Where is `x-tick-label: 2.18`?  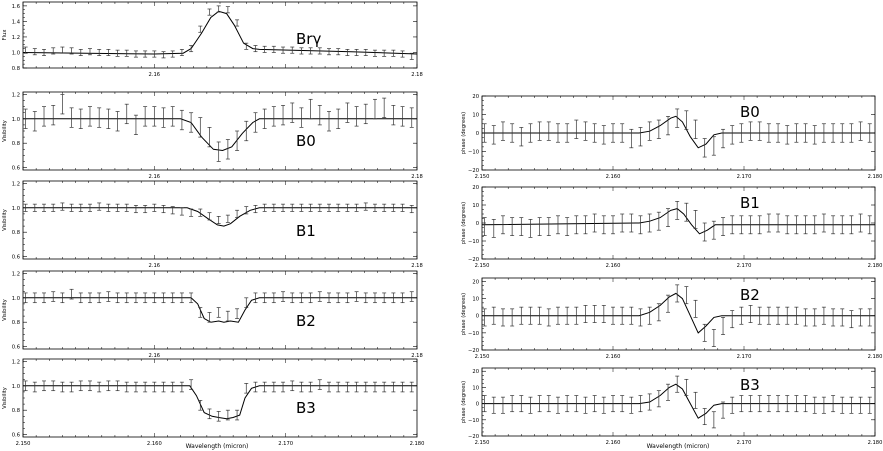 x-tick-label: 2.18 is located at coordinates (417, 75).